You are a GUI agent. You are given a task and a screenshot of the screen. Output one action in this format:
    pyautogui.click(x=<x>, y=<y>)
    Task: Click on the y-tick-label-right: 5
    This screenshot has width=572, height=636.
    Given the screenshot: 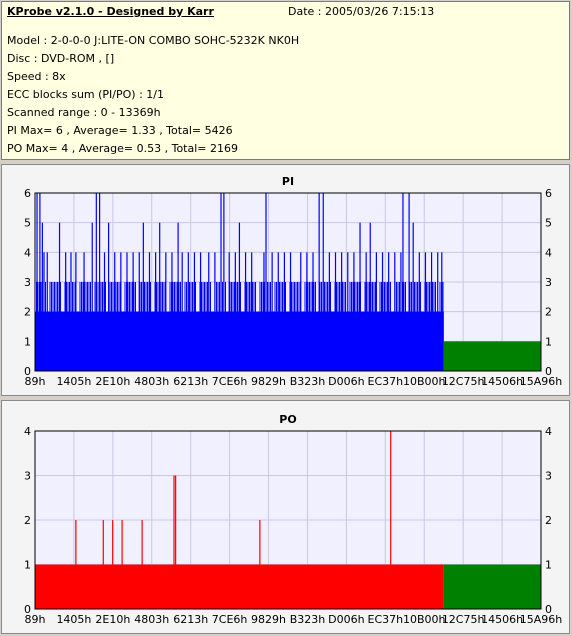 What is the action you would take?
    pyautogui.click(x=548, y=223)
    